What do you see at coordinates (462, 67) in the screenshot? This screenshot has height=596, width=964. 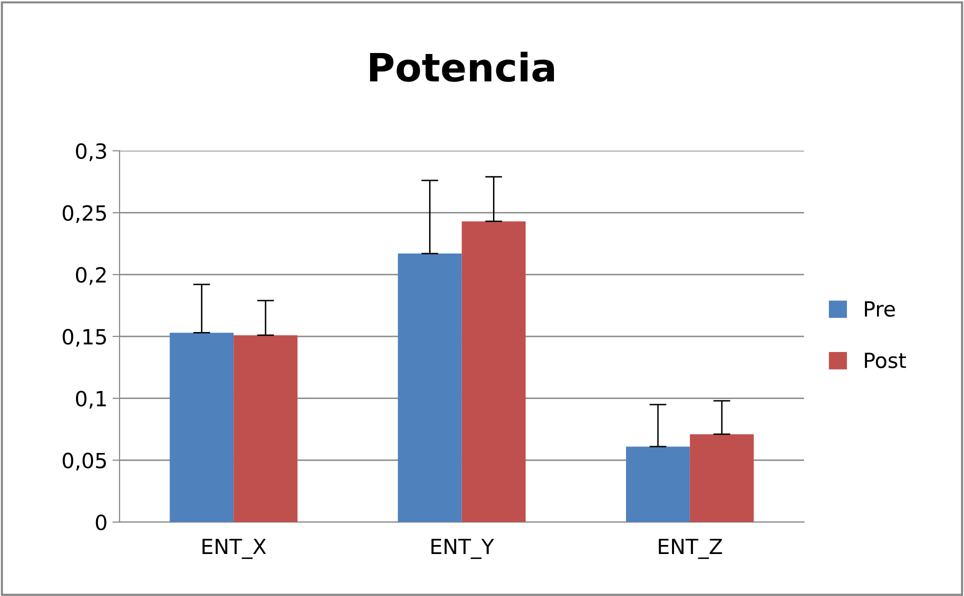 I see `chart-title: Potencia` at bounding box center [462, 67].